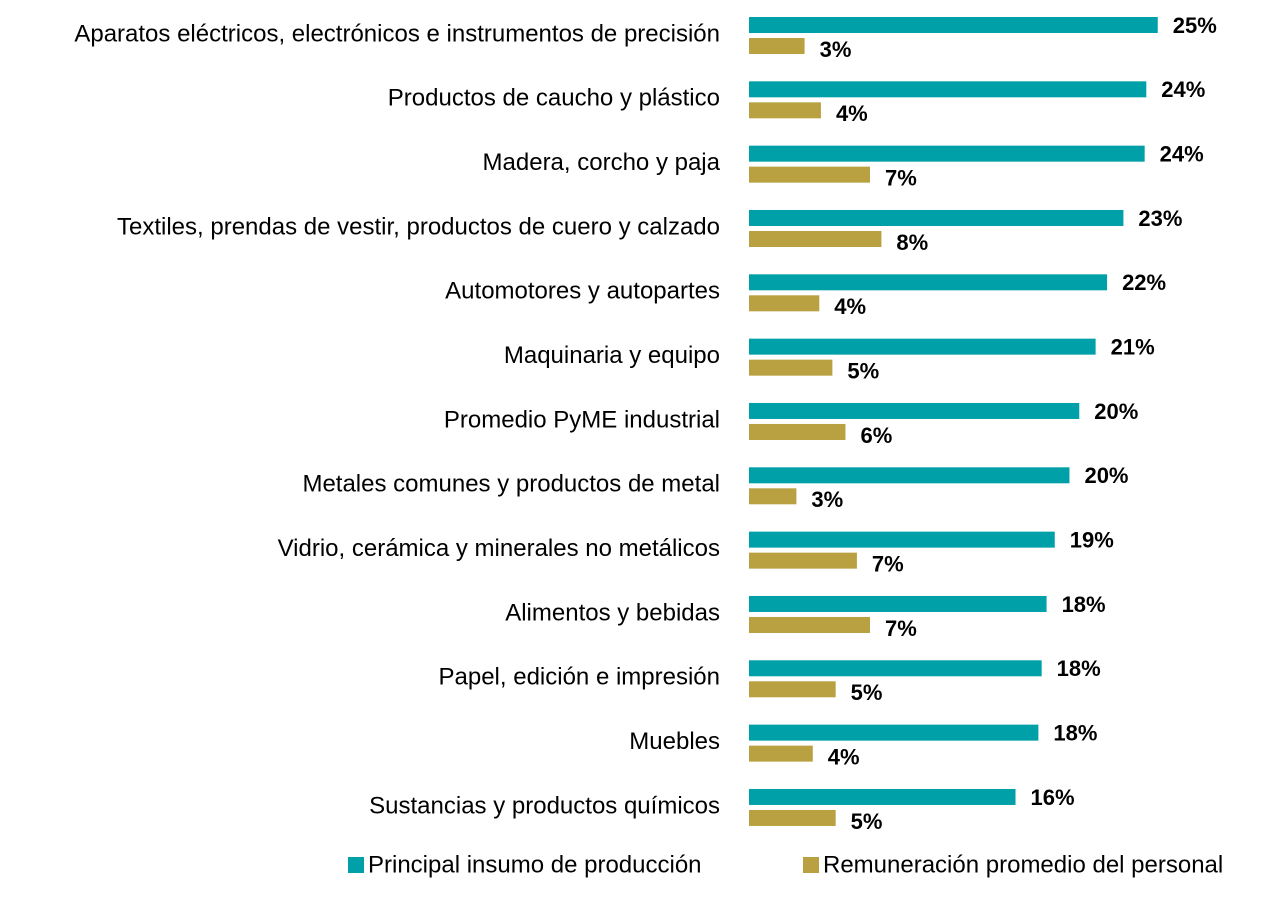 Image resolution: width=1266 pixels, height=915 pixels. What do you see at coordinates (876, 435) in the screenshot?
I see `value-label: 6%` at bounding box center [876, 435].